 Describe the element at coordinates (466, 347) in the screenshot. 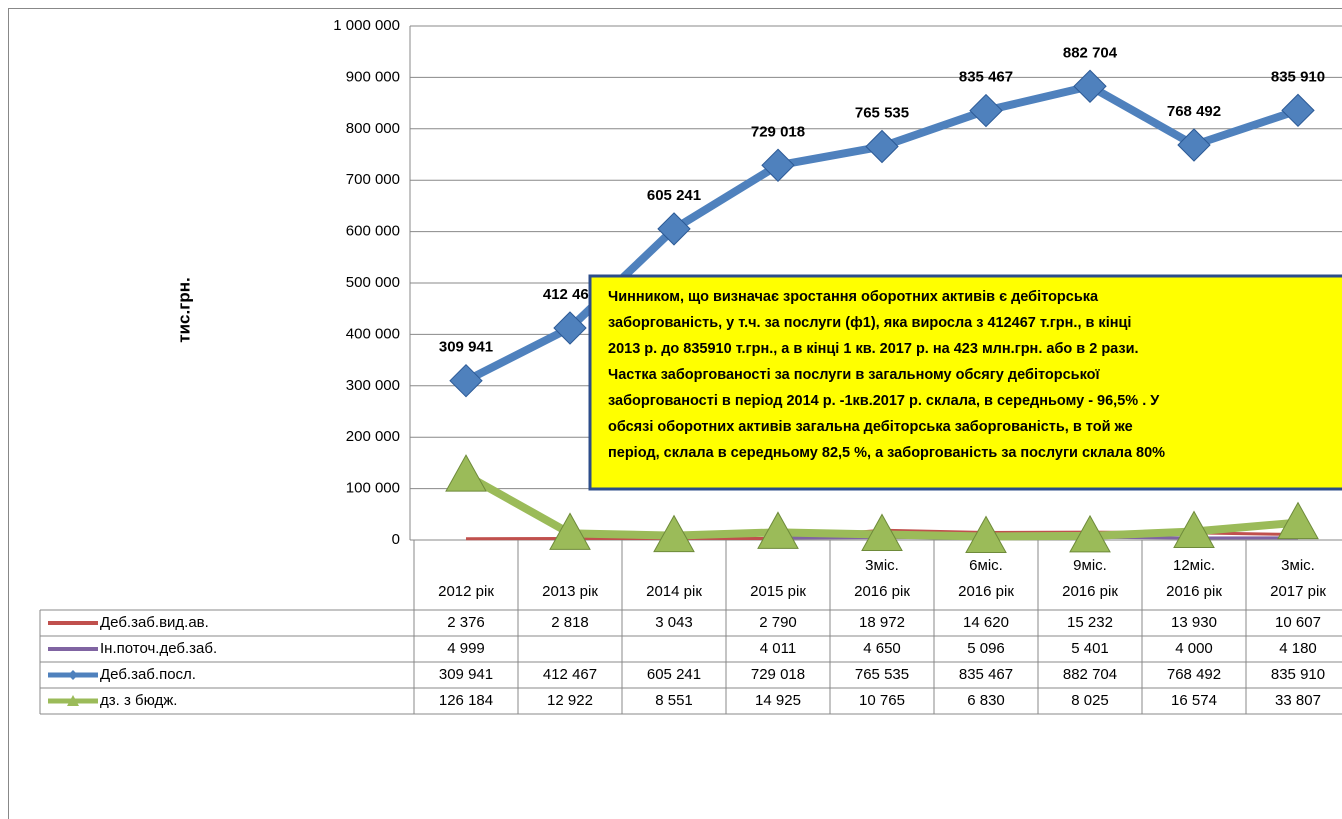

I see `data-label: 309 941` at that location.